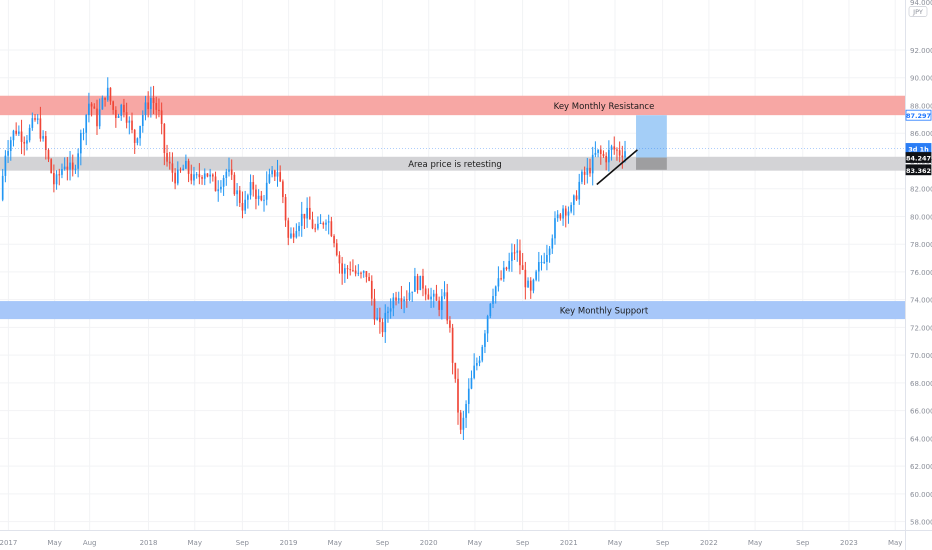 Image resolution: width=932 pixels, height=550 pixels. I want to click on price-tick-label: 82.000, so click(921, 190).